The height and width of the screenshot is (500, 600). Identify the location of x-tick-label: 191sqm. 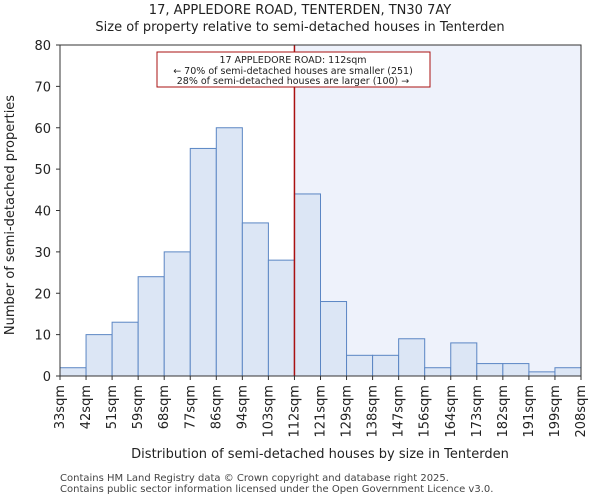
(529, 411).